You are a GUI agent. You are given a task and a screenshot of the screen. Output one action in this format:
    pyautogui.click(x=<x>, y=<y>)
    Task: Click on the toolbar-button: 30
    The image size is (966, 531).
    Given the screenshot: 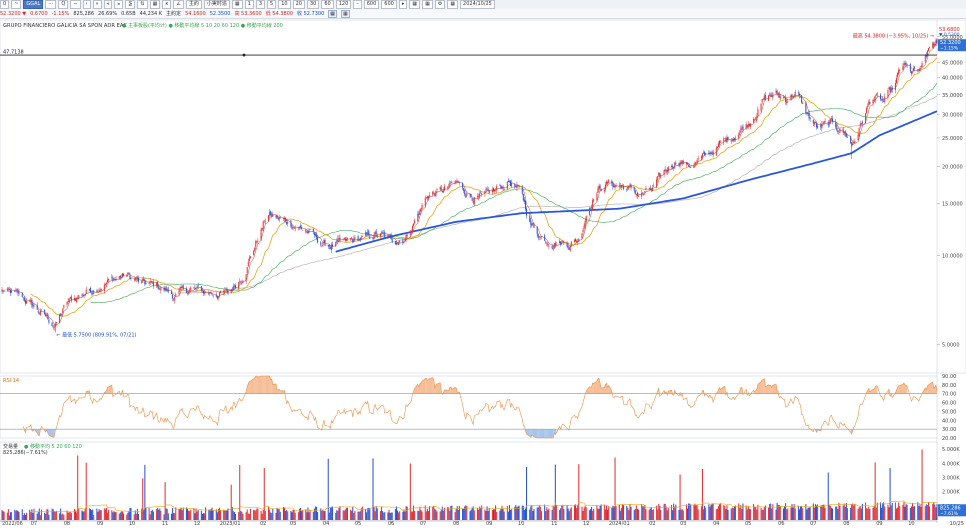 What is the action you would take?
    pyautogui.click(x=313, y=4)
    